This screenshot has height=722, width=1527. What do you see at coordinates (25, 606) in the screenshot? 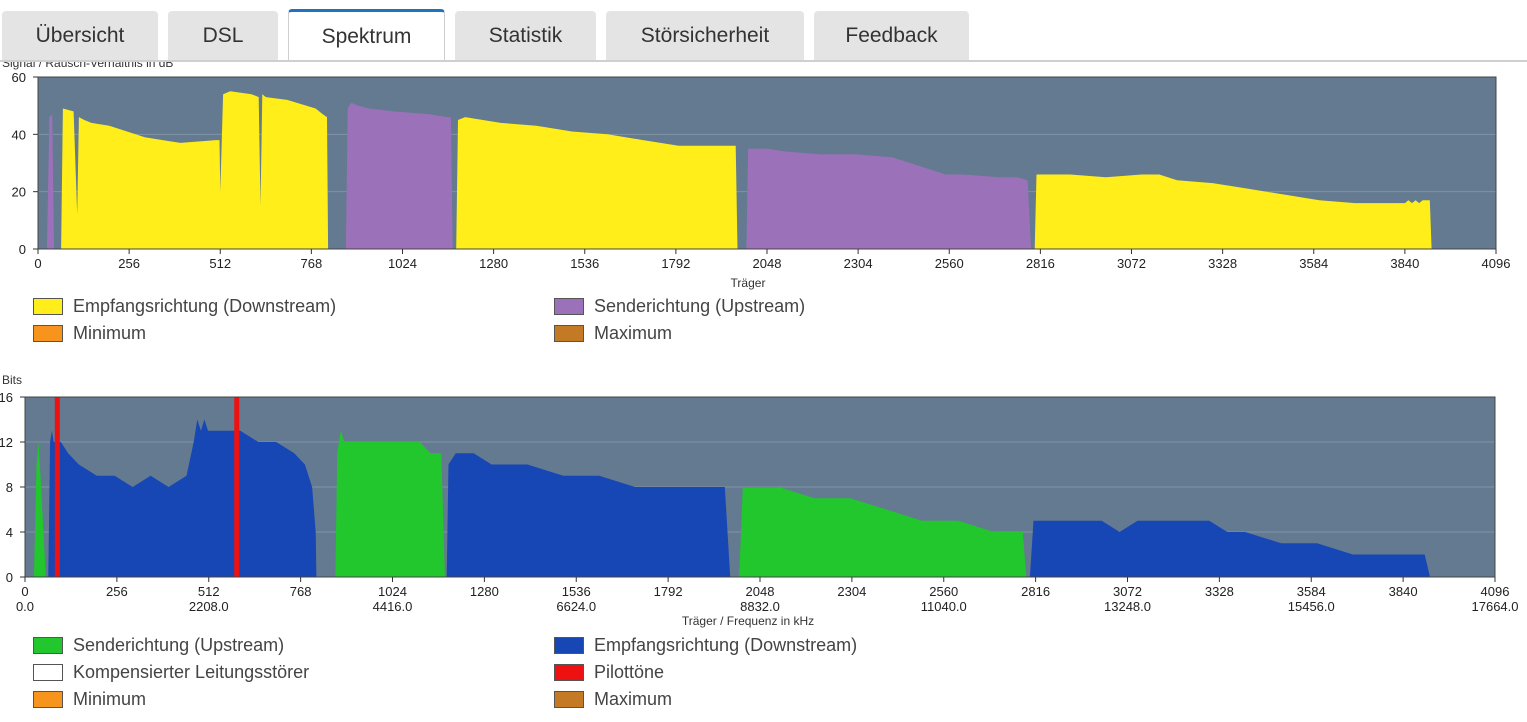
I see `x-freq-label: 0.0` at bounding box center [25, 606].